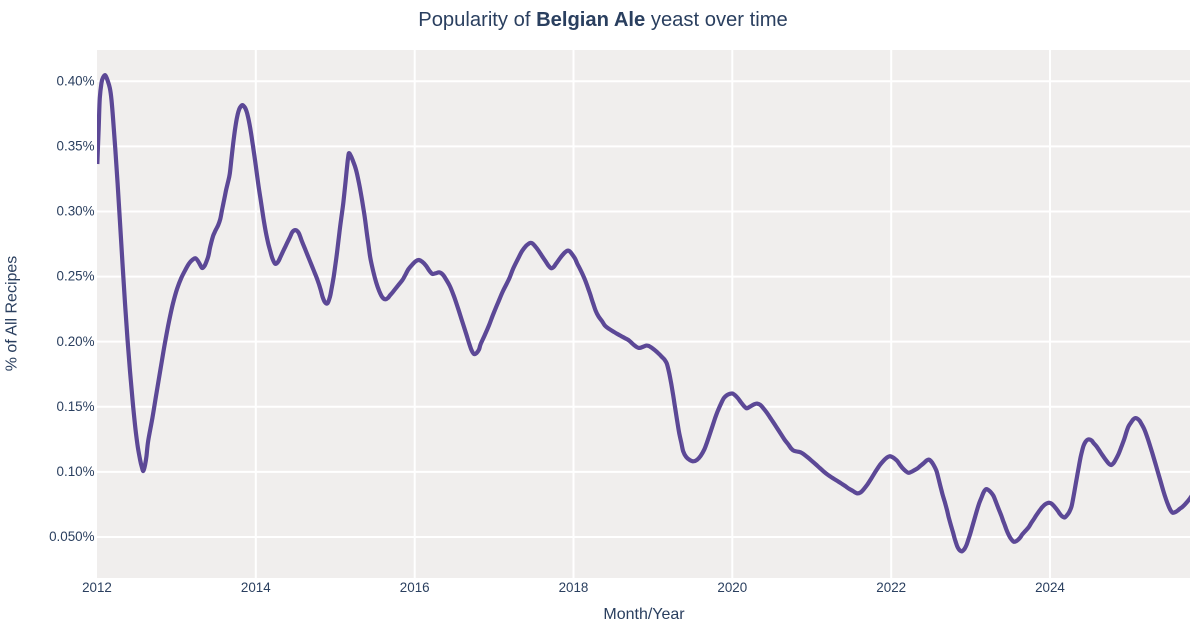 This screenshot has height=630, width=1200. I want to click on svg-text: 0.30%, so click(76, 211).